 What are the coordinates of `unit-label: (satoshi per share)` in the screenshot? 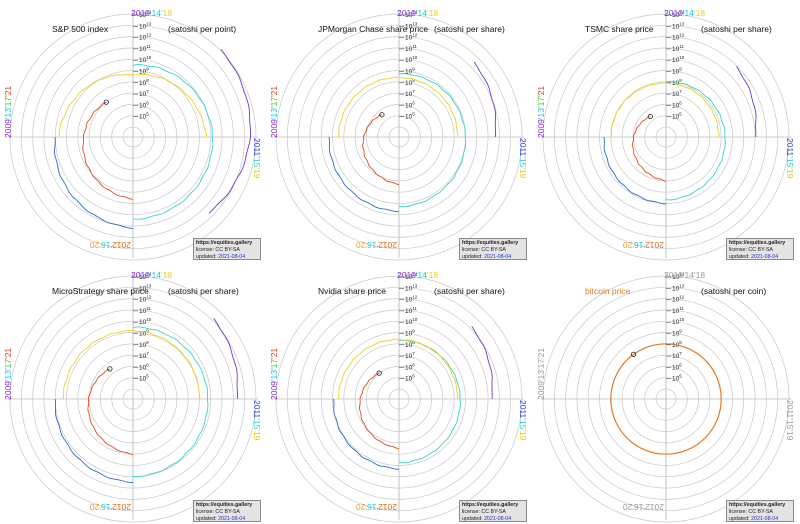 It's located at (469, 291).